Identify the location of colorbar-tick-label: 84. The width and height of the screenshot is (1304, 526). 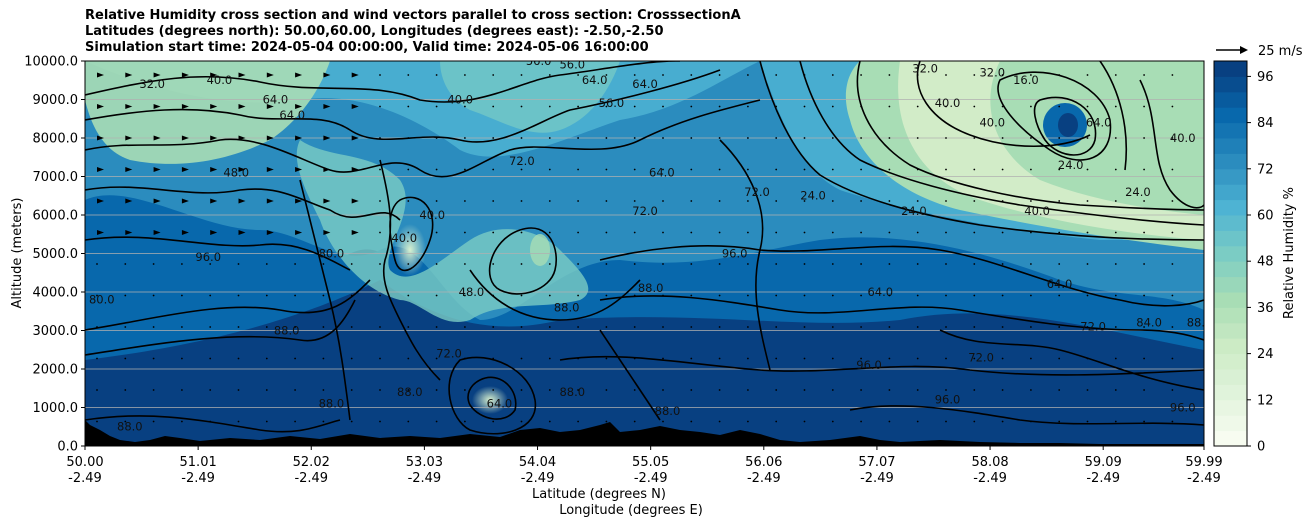
(1265, 123).